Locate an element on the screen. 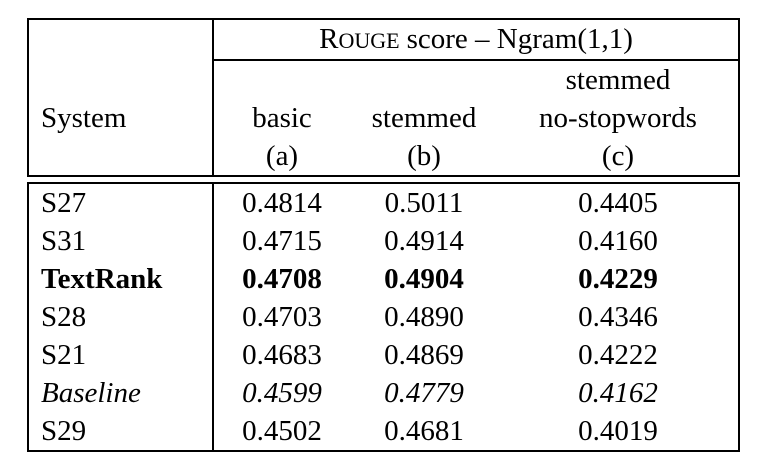  system-cell: TextRank is located at coordinates (121, 279).